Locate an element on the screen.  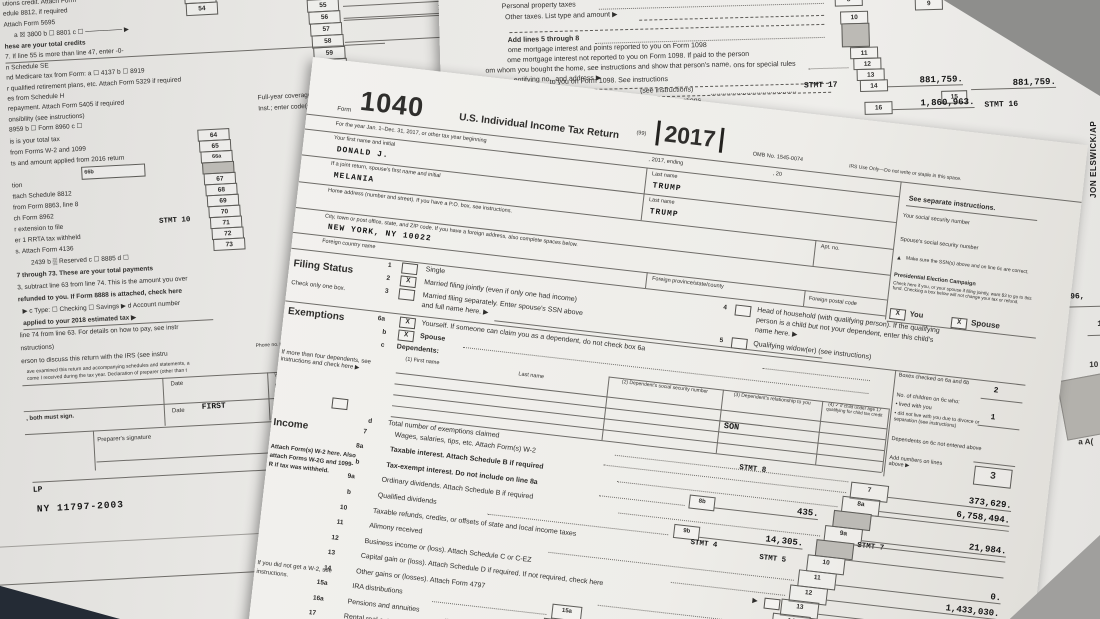
p2-payline: 2439 b ▒ Reserved c ☐ 8885 d ☐ is located at coordinates (80, 260).